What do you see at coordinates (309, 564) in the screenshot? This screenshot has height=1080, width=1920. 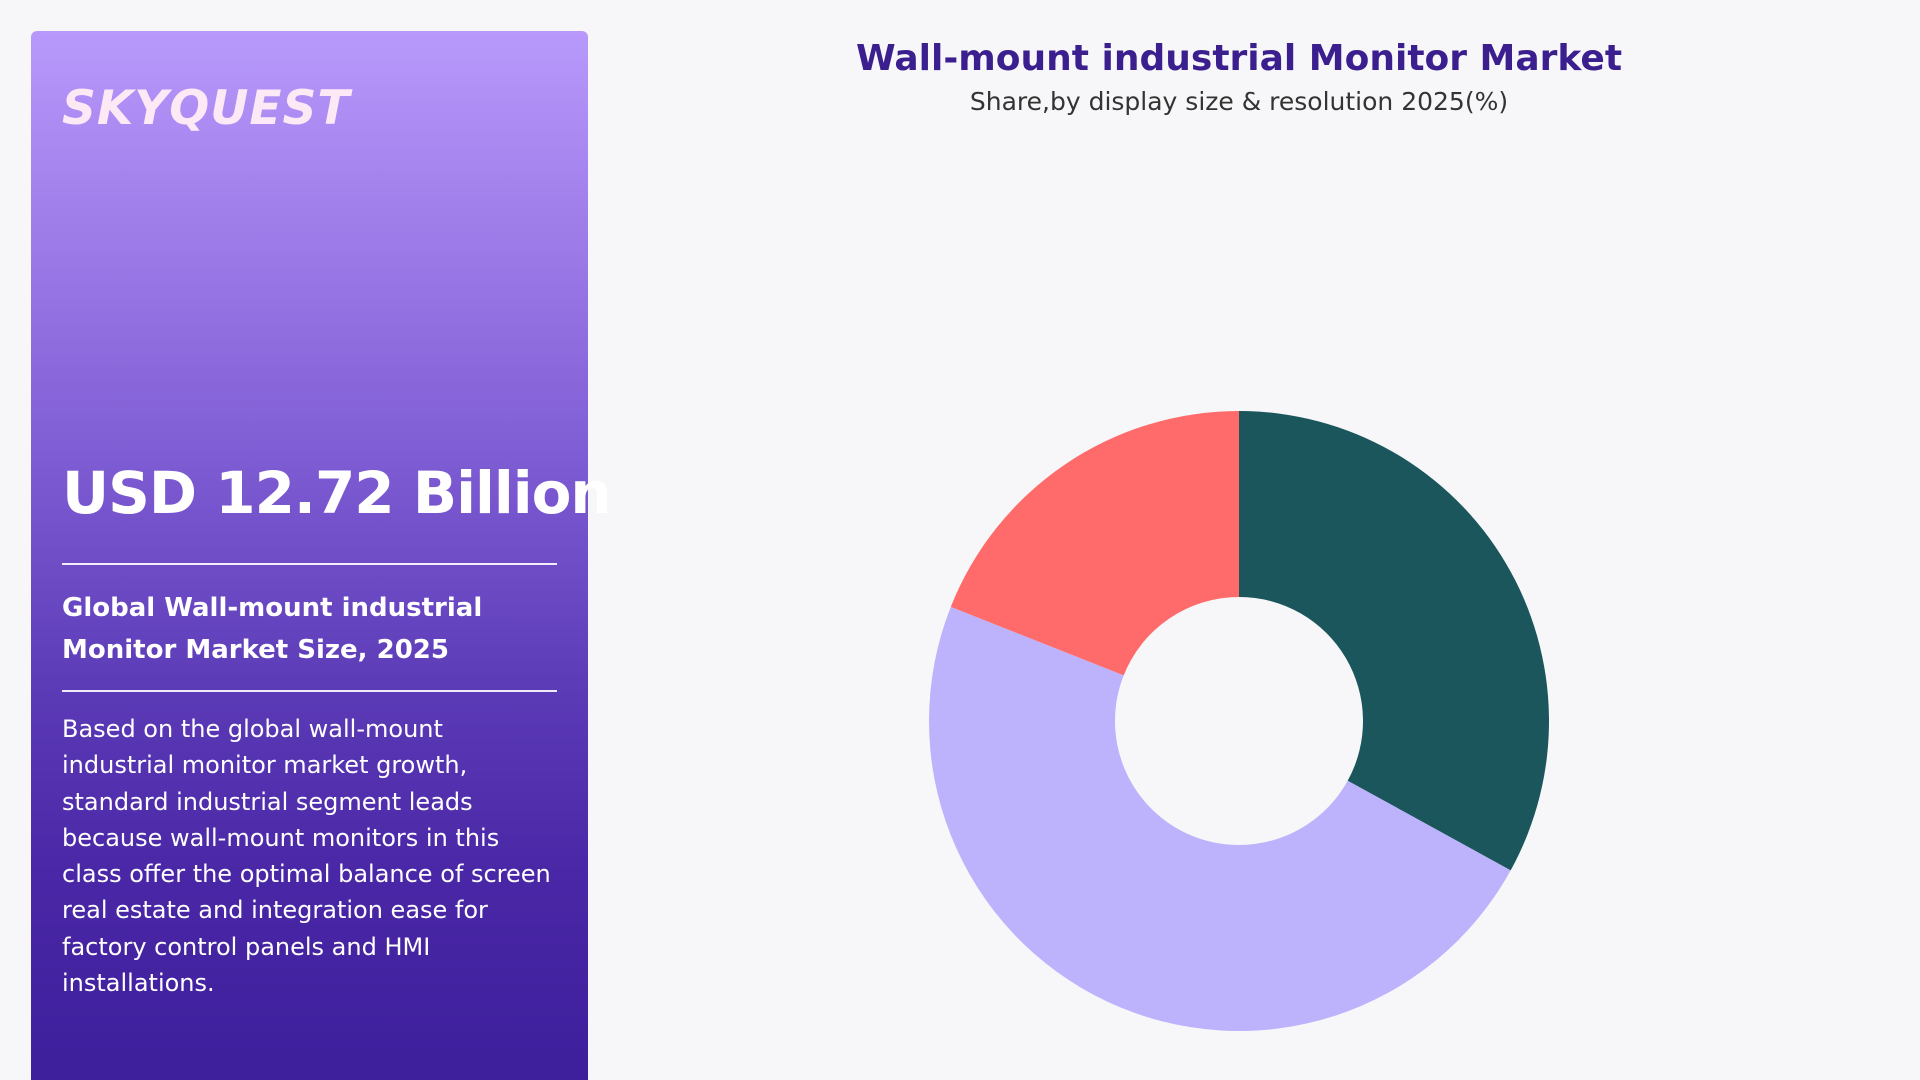 I see `divider-top` at bounding box center [309, 564].